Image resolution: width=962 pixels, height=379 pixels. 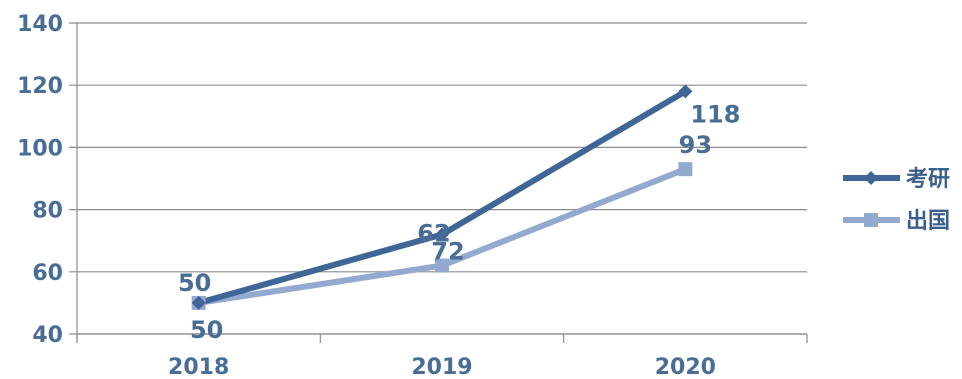 I want to click on y-tick-label: 120, so click(x=40, y=86).